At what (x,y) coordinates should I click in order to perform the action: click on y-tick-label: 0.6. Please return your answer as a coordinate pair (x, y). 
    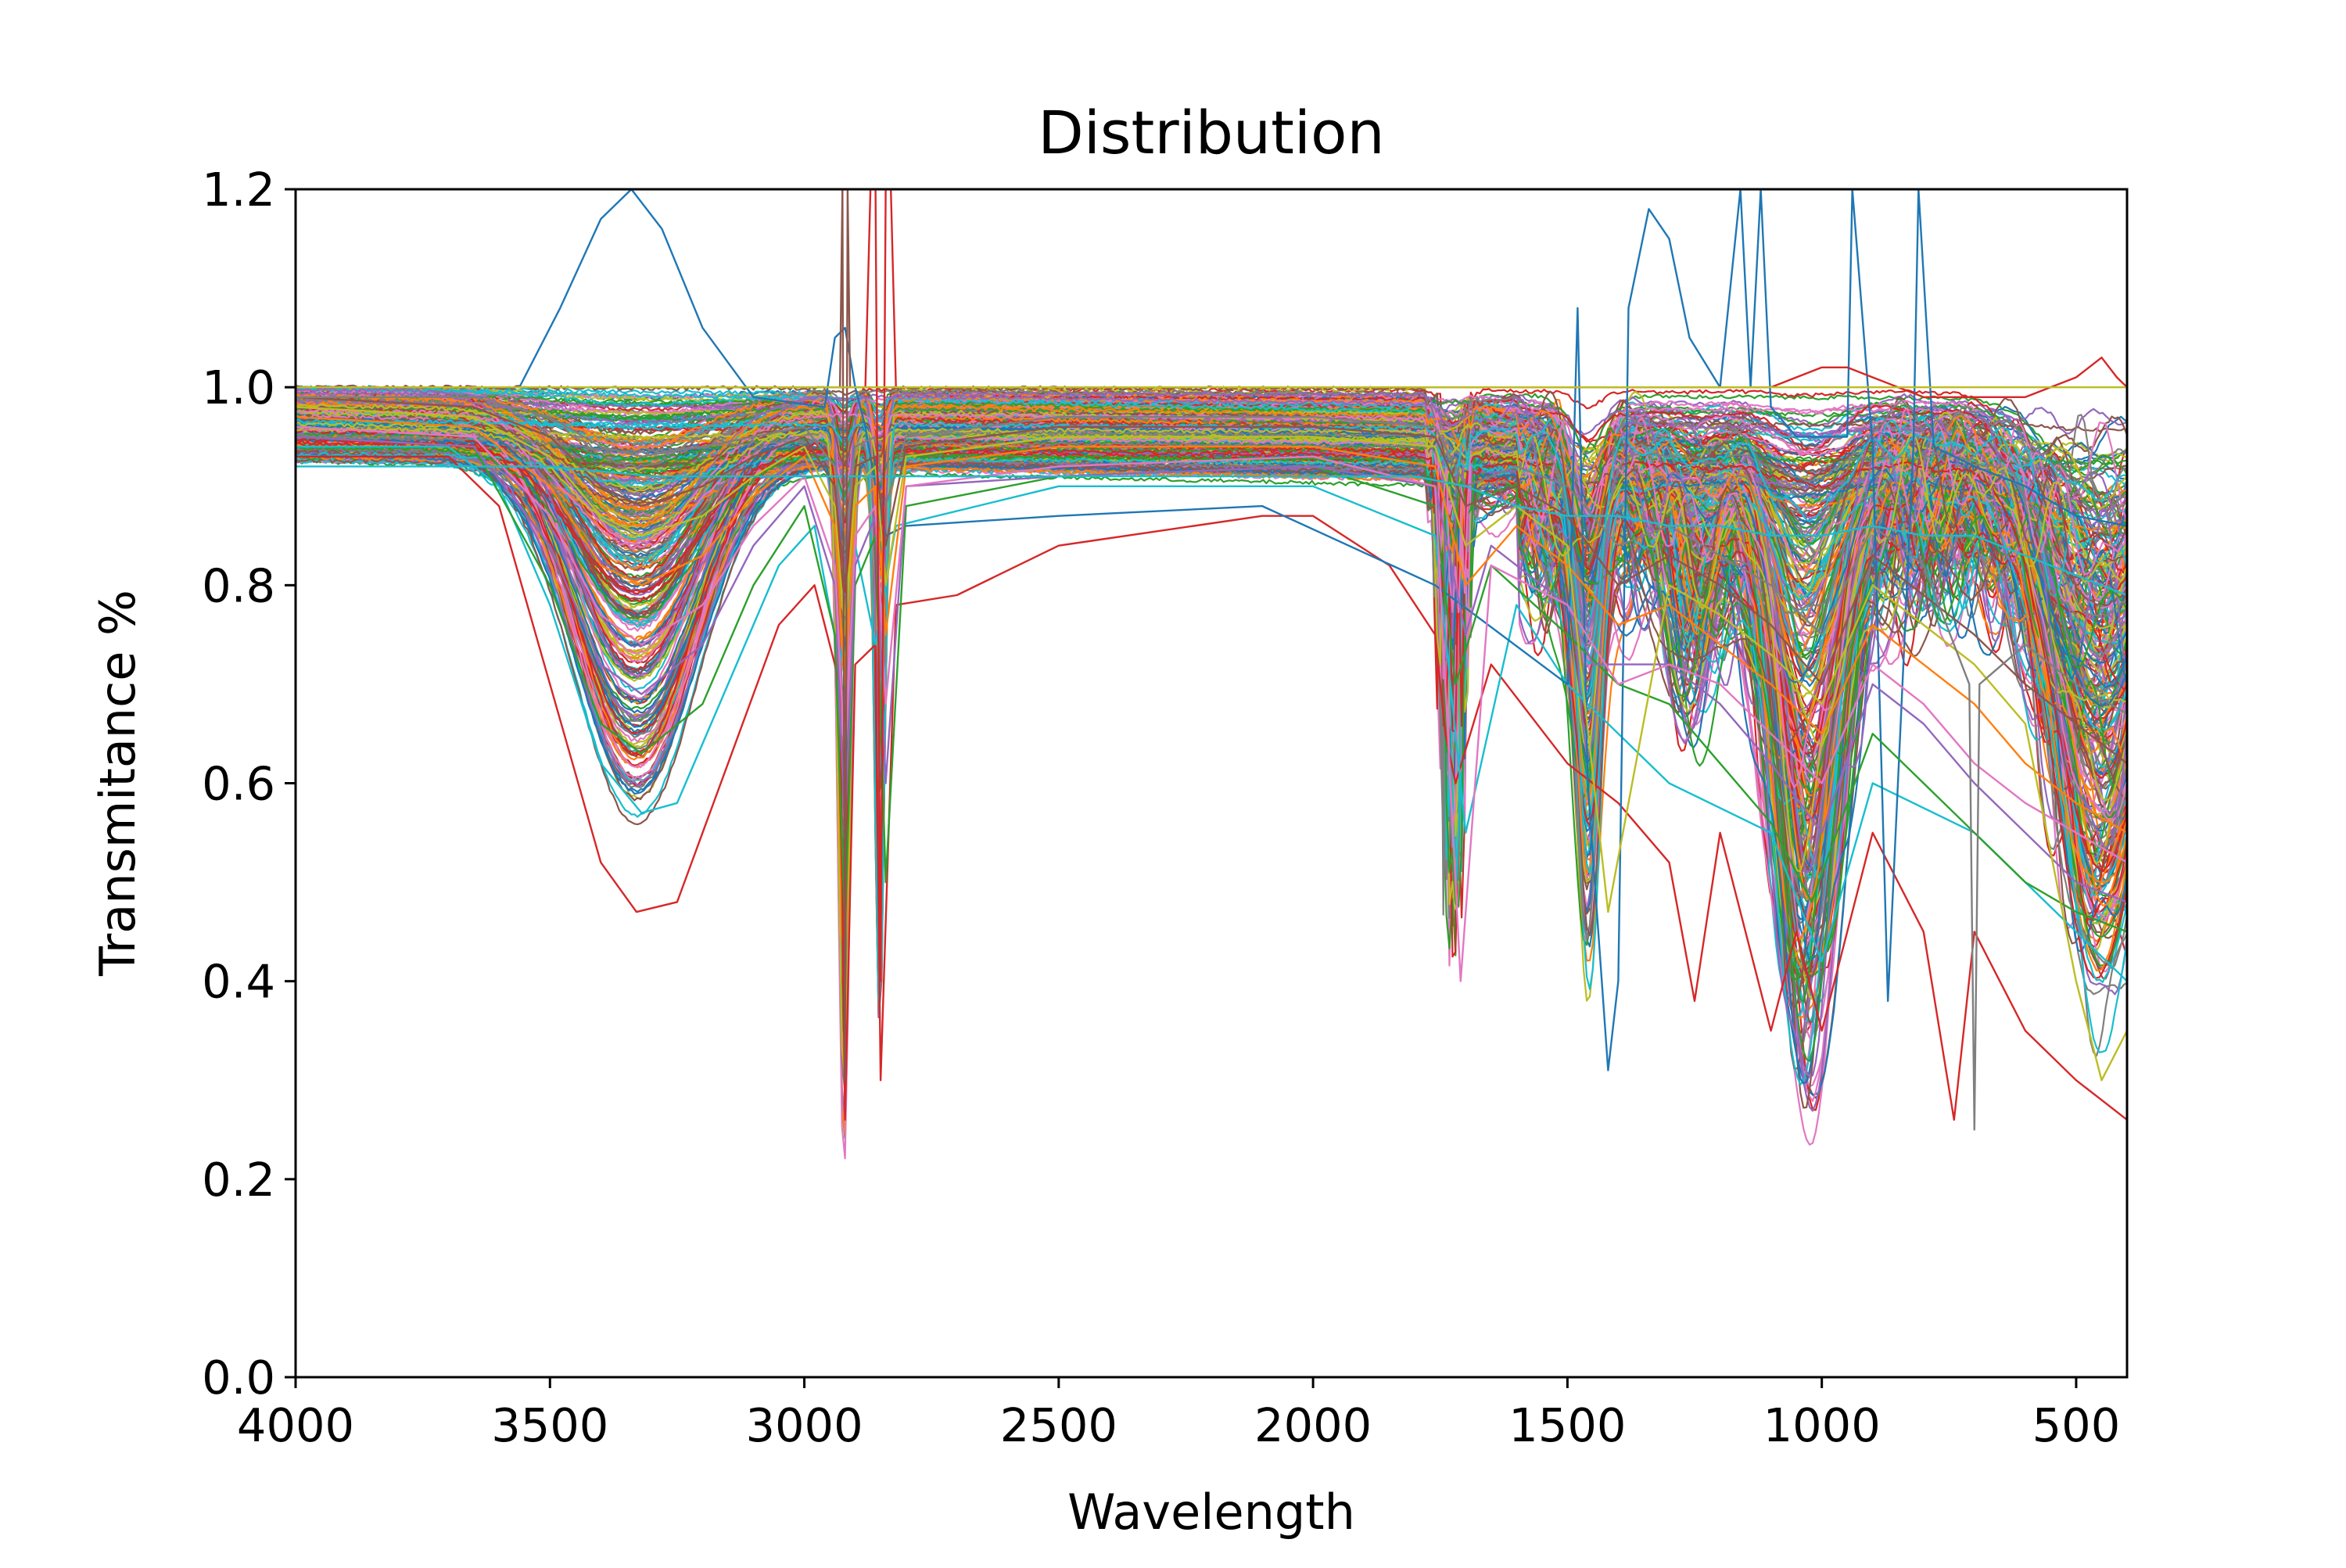
    Looking at the image, I should click on (239, 784).